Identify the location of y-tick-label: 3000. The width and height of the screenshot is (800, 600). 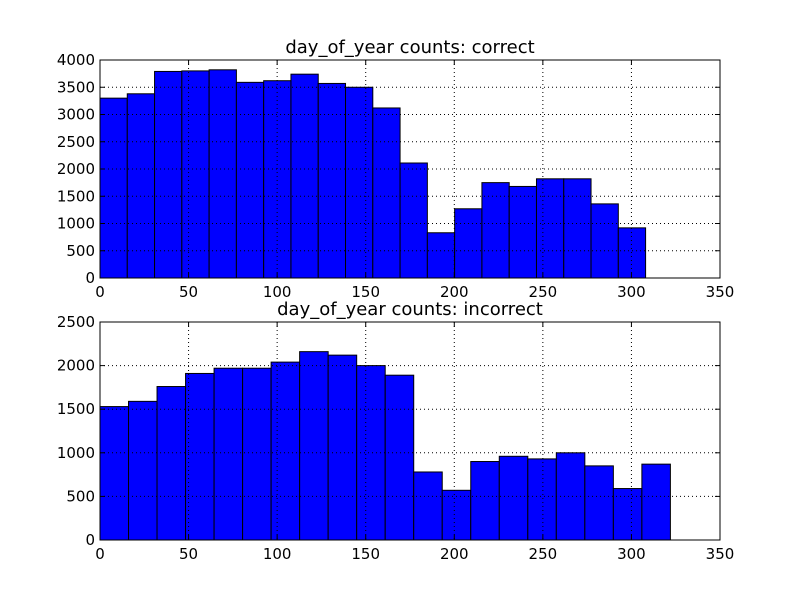
(76, 115).